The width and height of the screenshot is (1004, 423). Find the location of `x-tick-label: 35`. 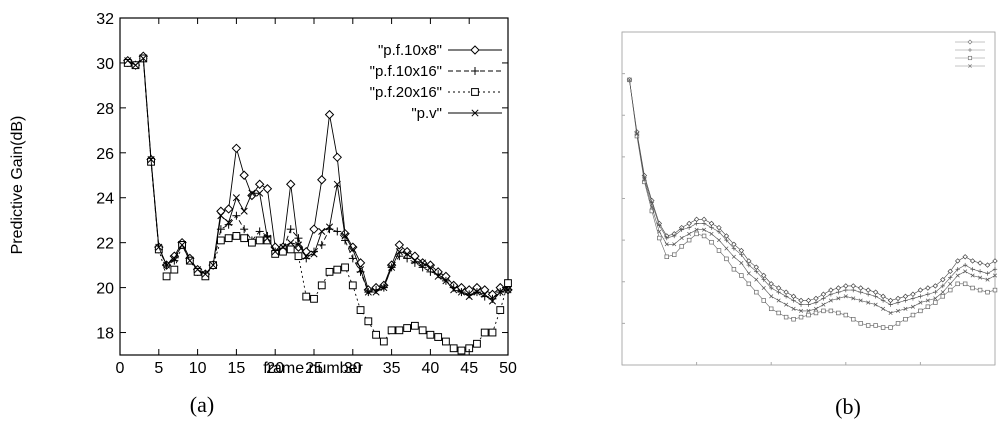

x-tick-label: 35 is located at coordinates (392, 368).